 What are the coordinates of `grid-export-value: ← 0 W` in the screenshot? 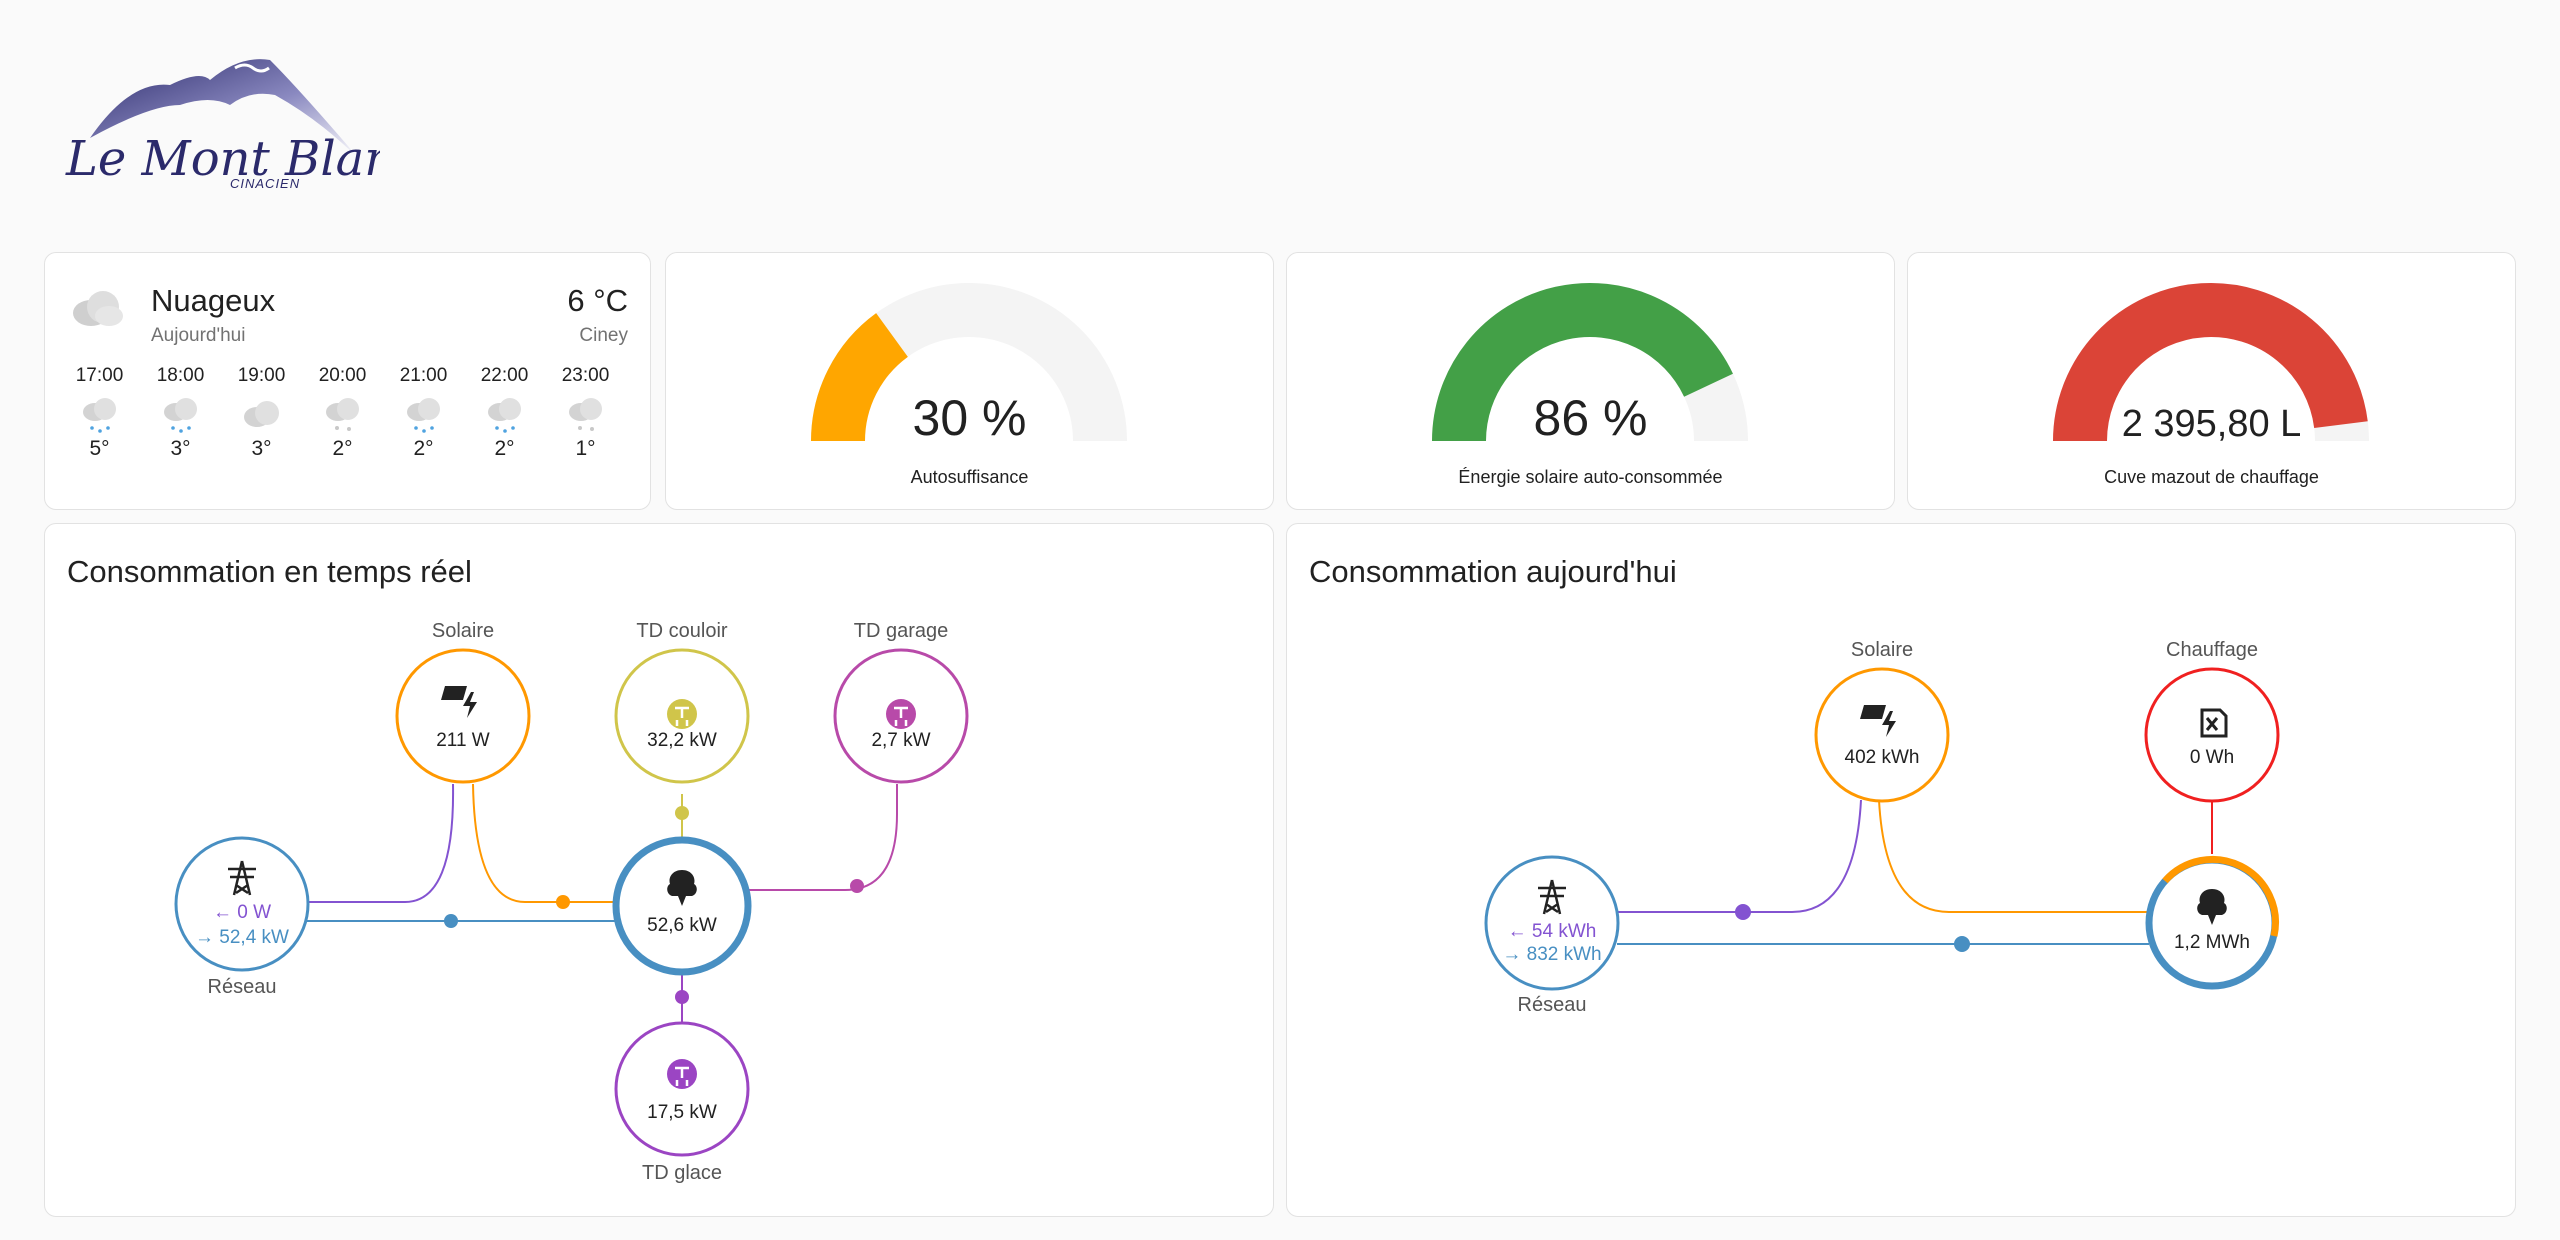 It's located at (242, 912).